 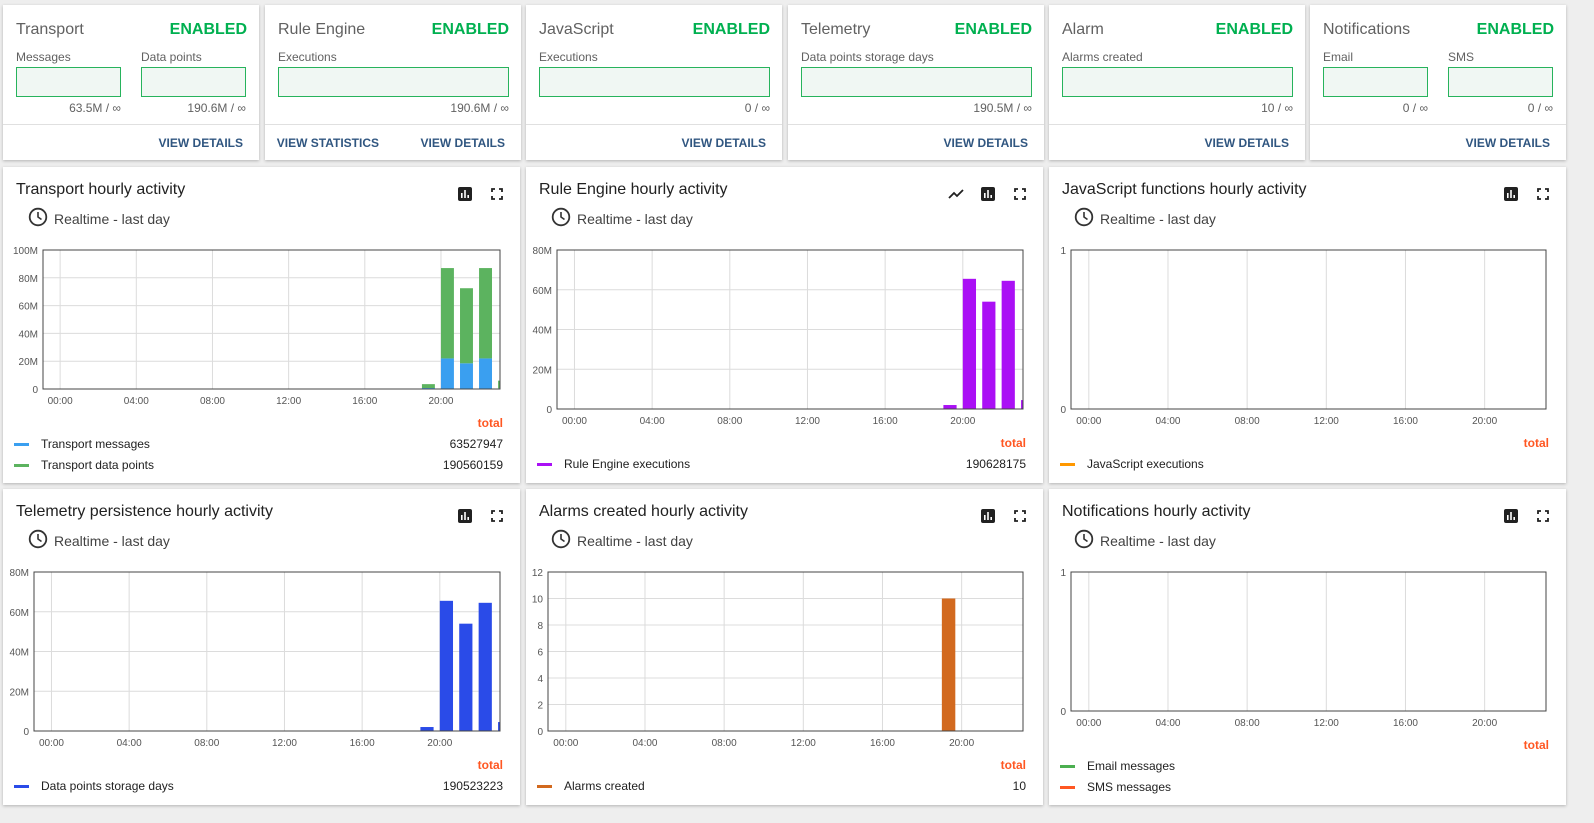 I want to click on bar-alarms-created, so click(x=948, y=665).